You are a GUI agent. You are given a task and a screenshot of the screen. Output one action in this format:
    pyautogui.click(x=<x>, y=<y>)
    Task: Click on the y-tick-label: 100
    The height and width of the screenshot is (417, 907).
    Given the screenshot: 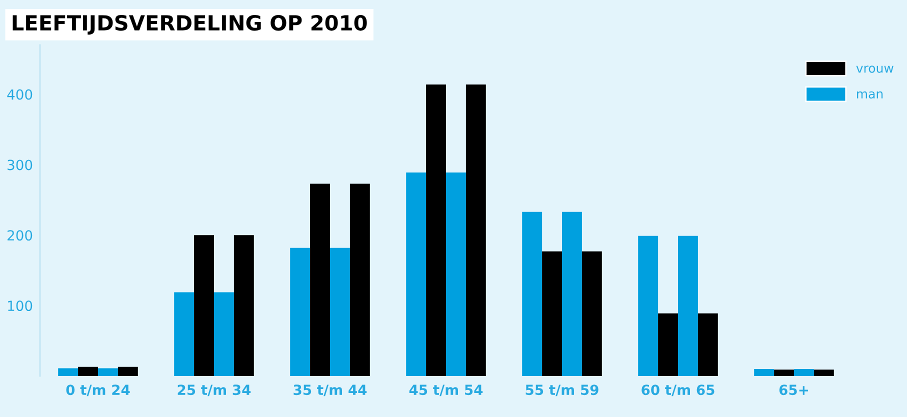 What is the action you would take?
    pyautogui.click(x=20, y=306)
    